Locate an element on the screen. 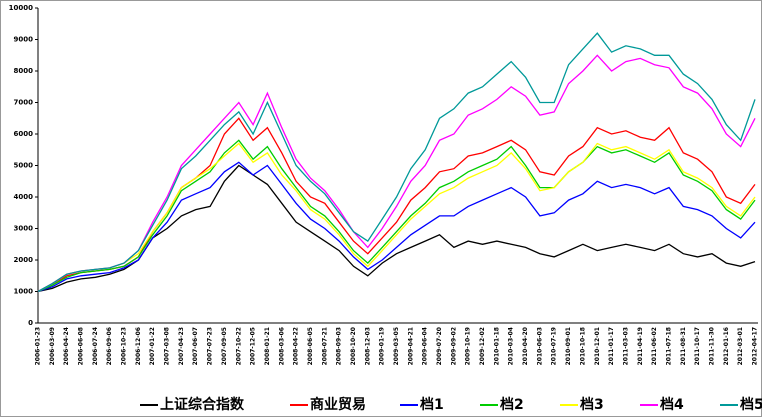  legend-label: 档5 is located at coordinates (751, 404).